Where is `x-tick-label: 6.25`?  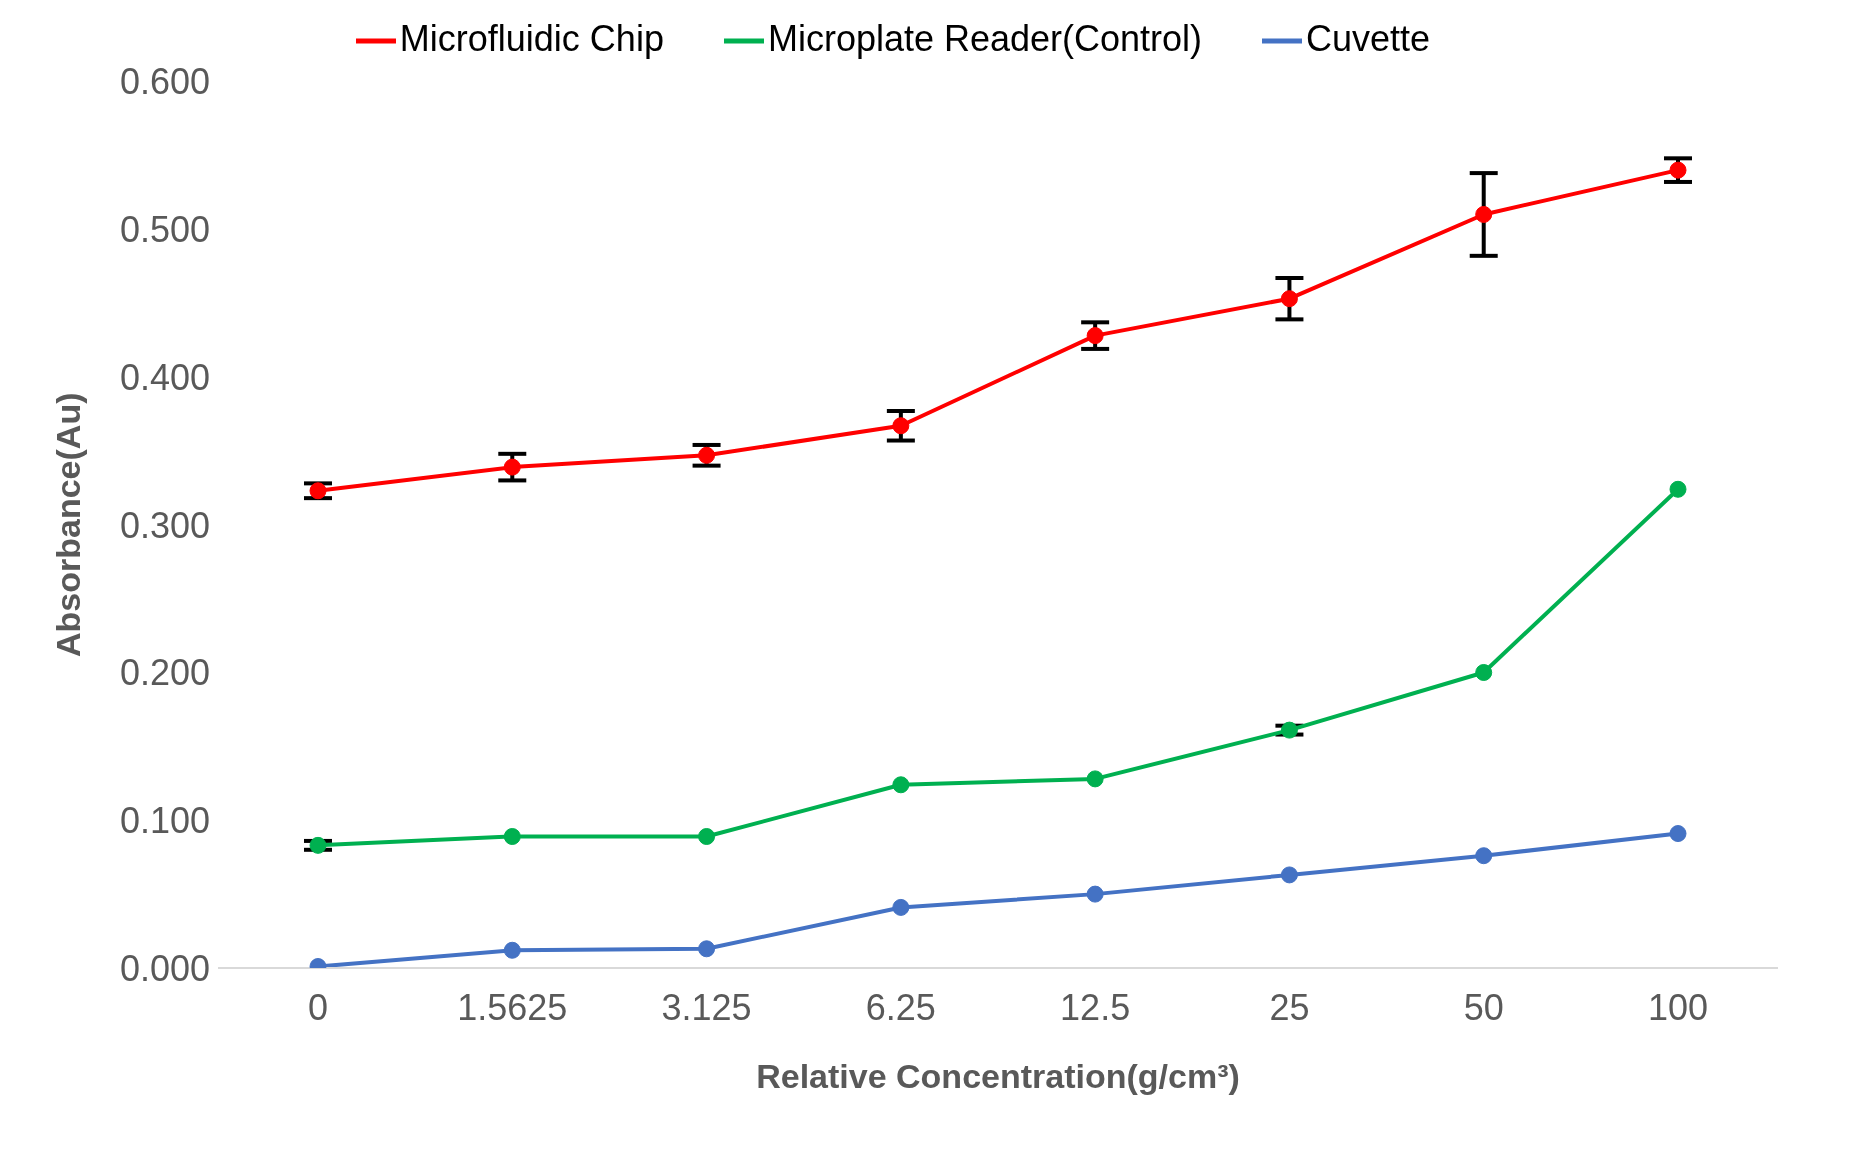 x-tick-label: 6.25 is located at coordinates (900, 1007).